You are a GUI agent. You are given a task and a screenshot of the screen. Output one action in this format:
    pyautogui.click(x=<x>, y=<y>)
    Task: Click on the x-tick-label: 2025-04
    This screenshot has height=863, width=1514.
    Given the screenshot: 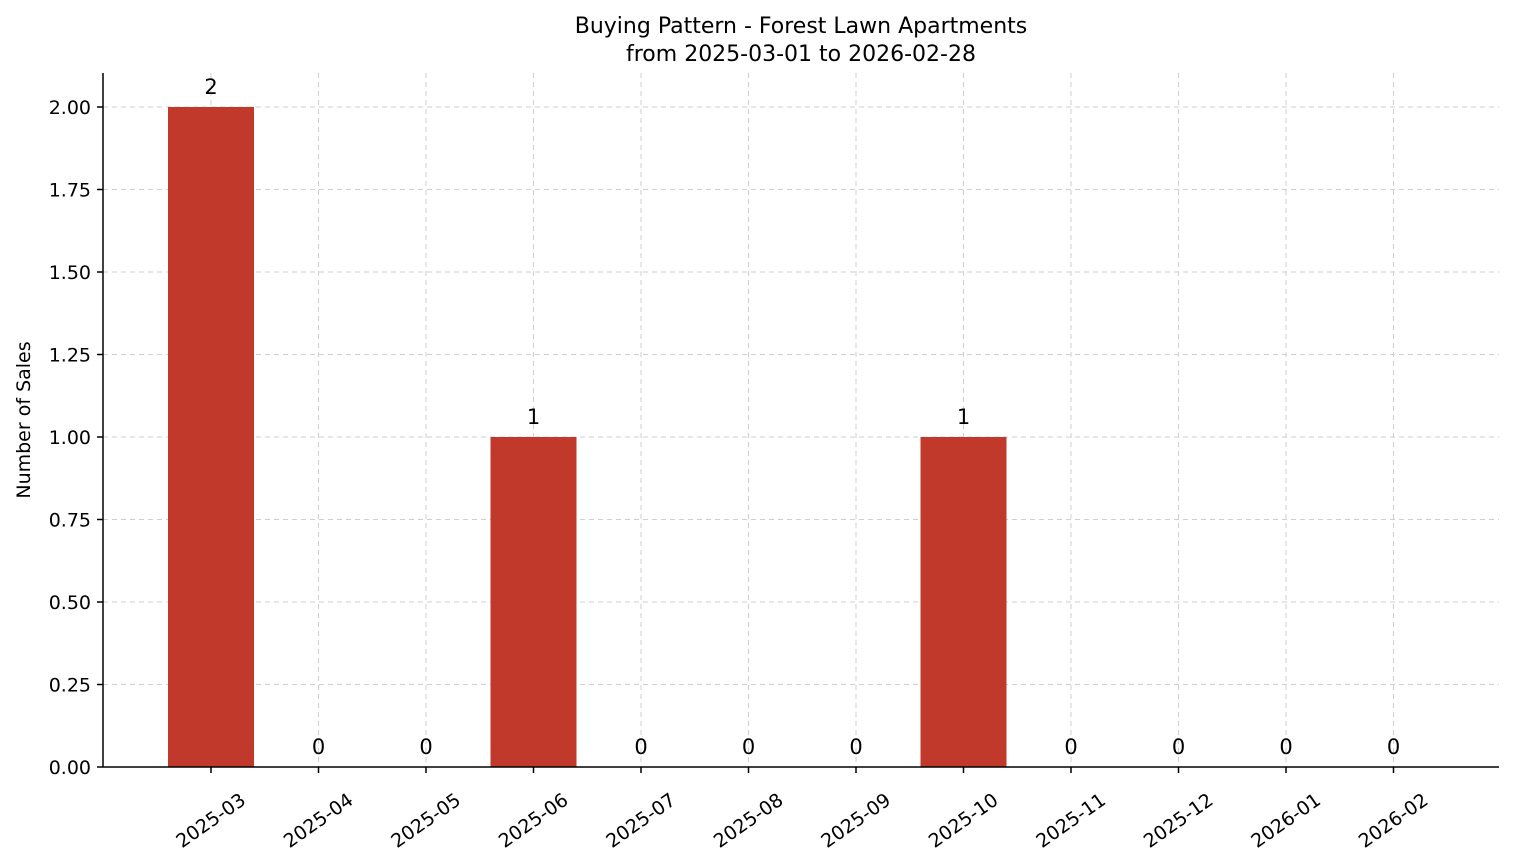 What is the action you would take?
    pyautogui.click(x=319, y=821)
    